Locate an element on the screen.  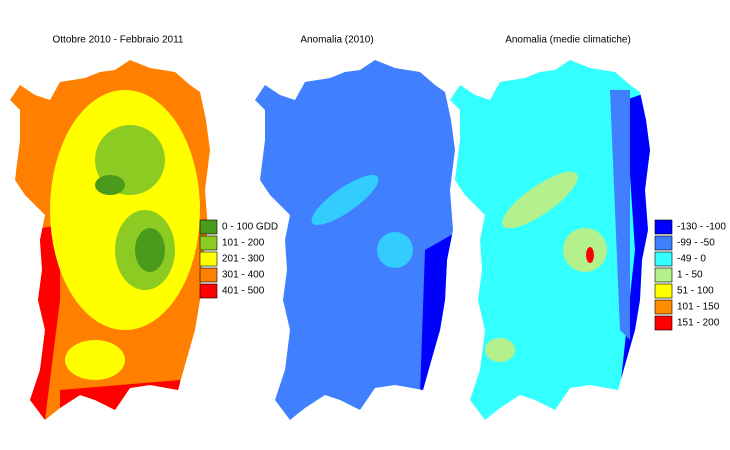
legend-label: -99 - -50 is located at coordinates (696, 243).